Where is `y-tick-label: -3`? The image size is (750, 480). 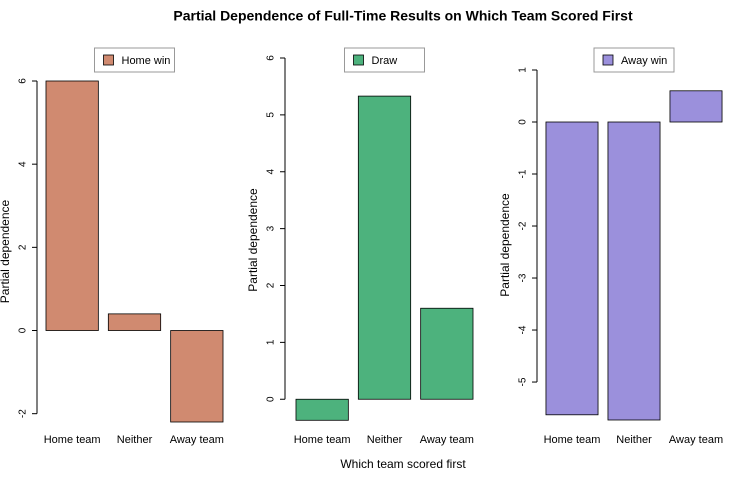 y-tick-label: -3 is located at coordinates (523, 277).